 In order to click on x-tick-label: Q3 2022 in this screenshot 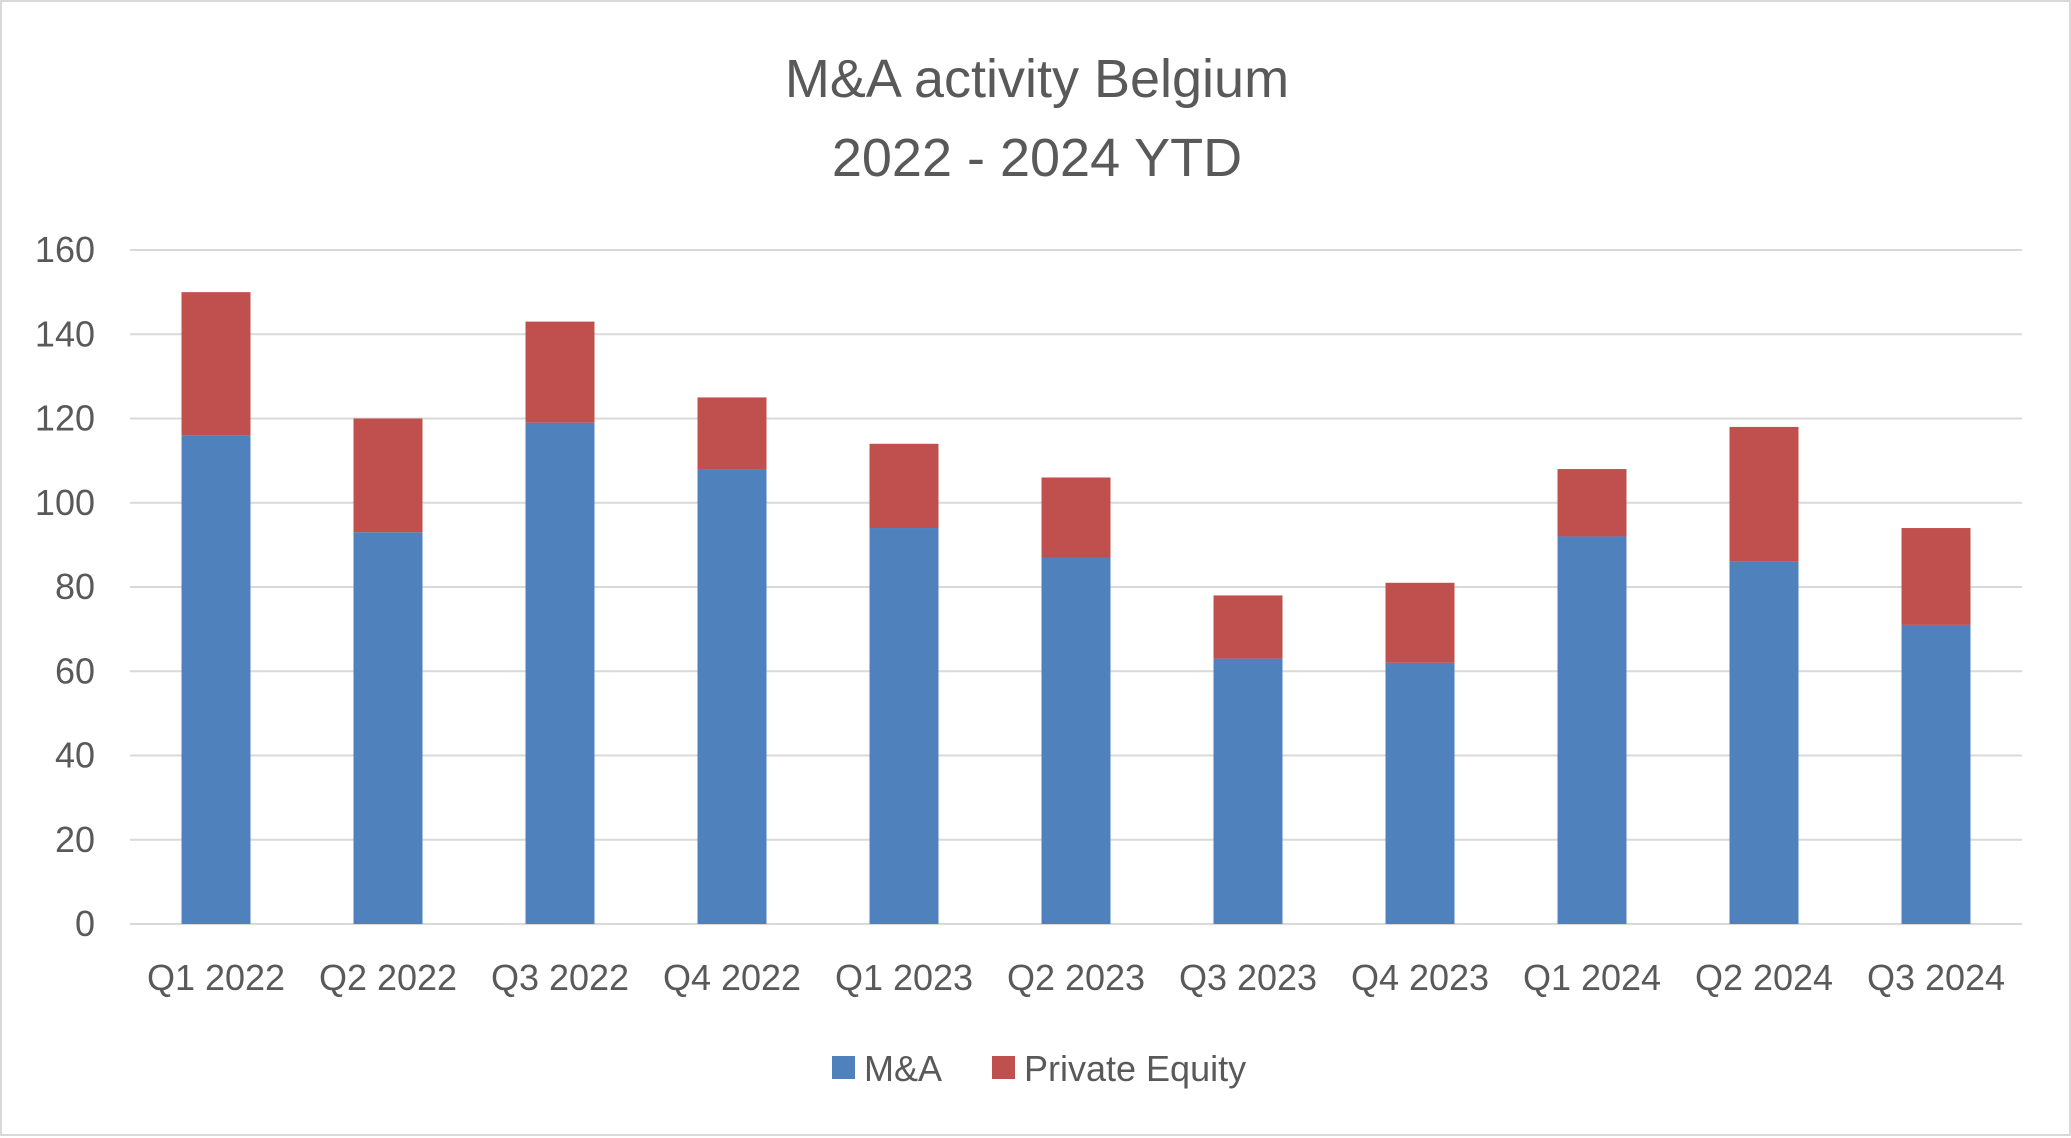, I will do `click(560, 977)`.